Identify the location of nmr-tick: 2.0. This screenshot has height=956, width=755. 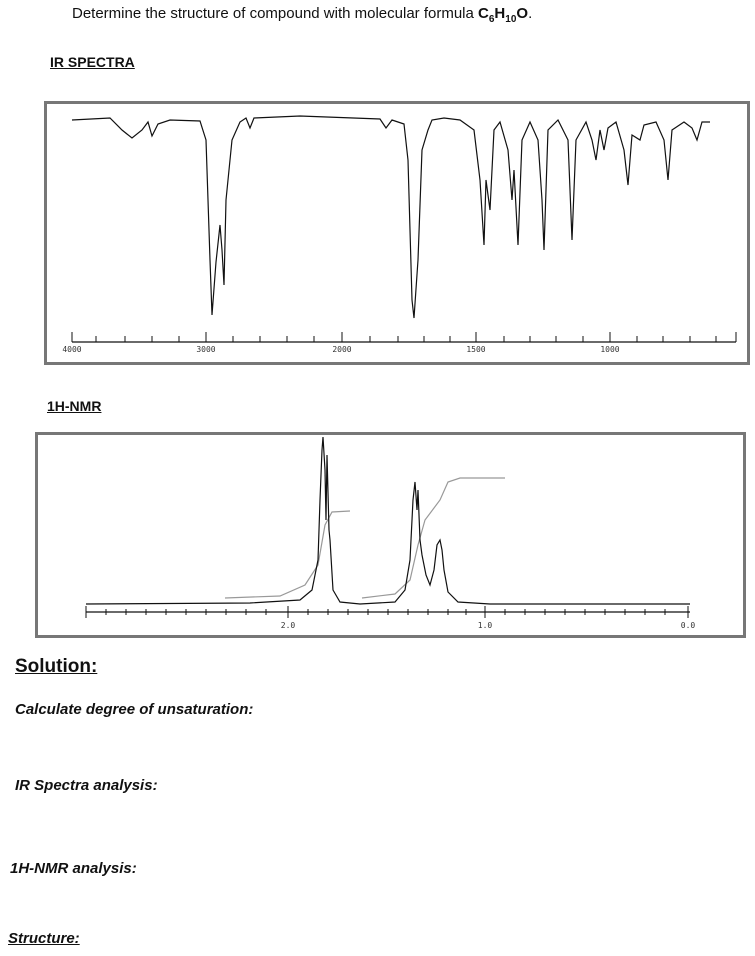
(288, 625).